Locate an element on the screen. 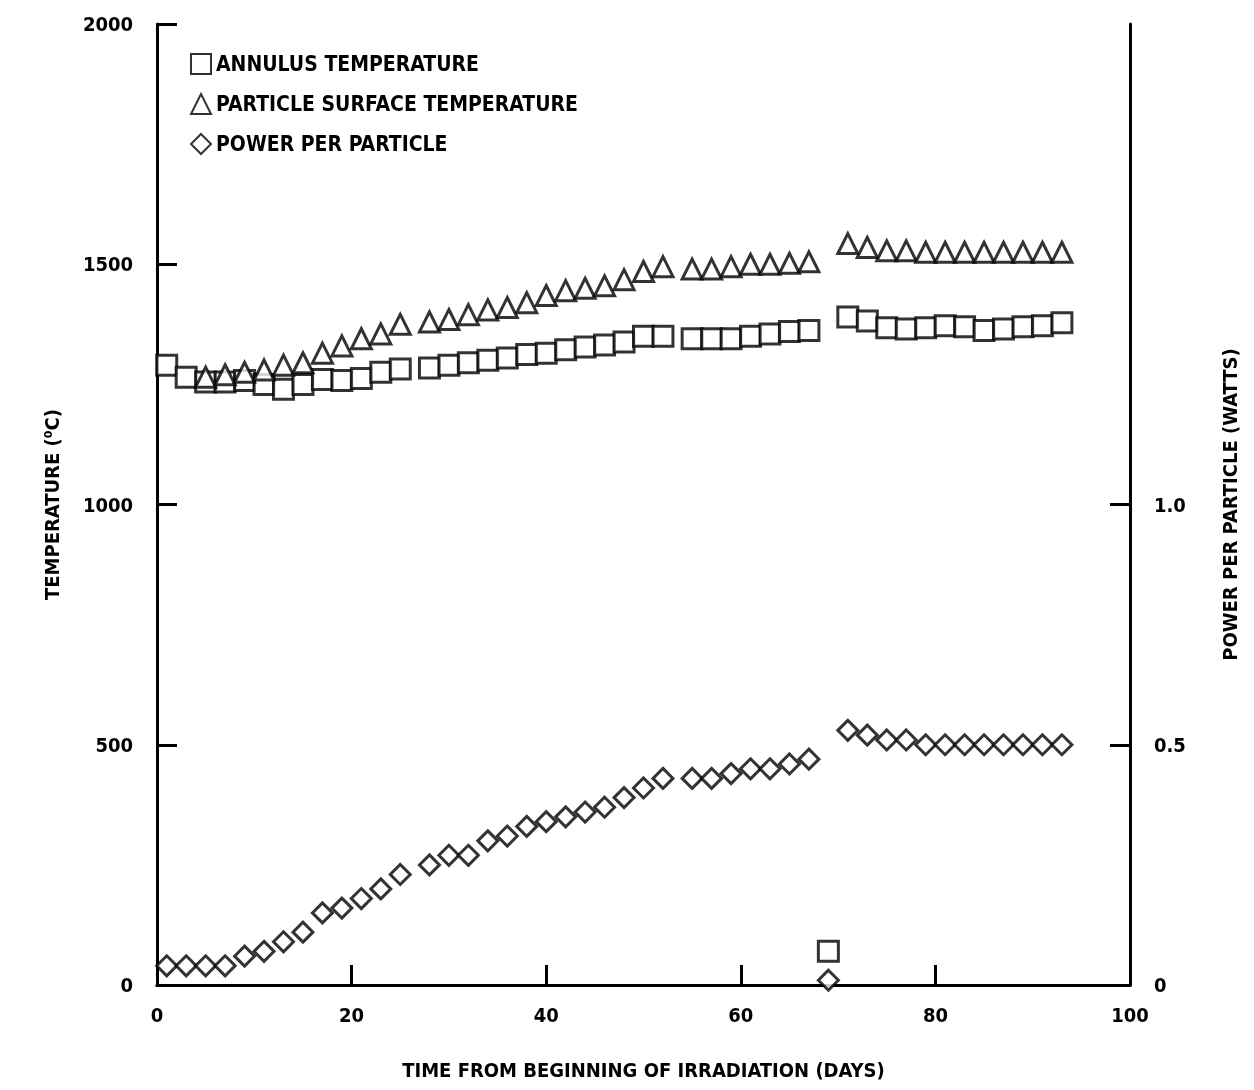  x-tick-label: 80 is located at coordinates (935, 1015).